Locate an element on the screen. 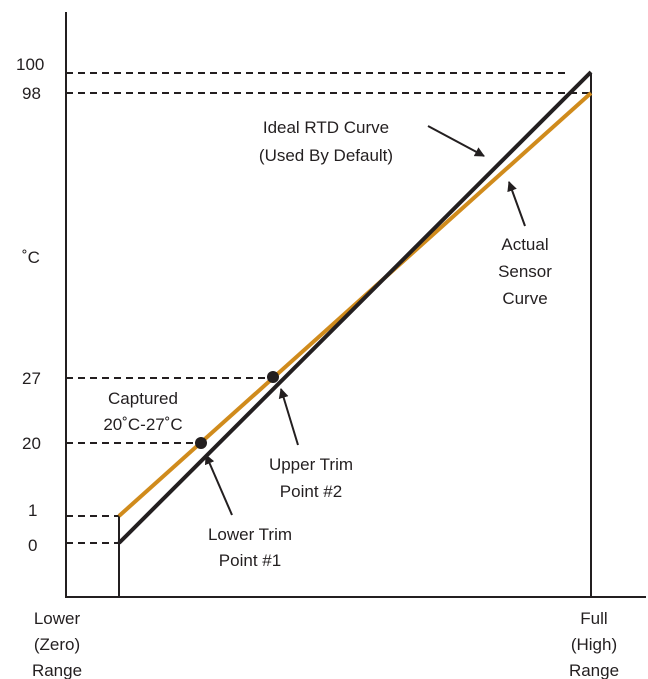 This screenshot has width=648, height=679. lower-trim-label-line1: Lower Trim is located at coordinates (250, 534).